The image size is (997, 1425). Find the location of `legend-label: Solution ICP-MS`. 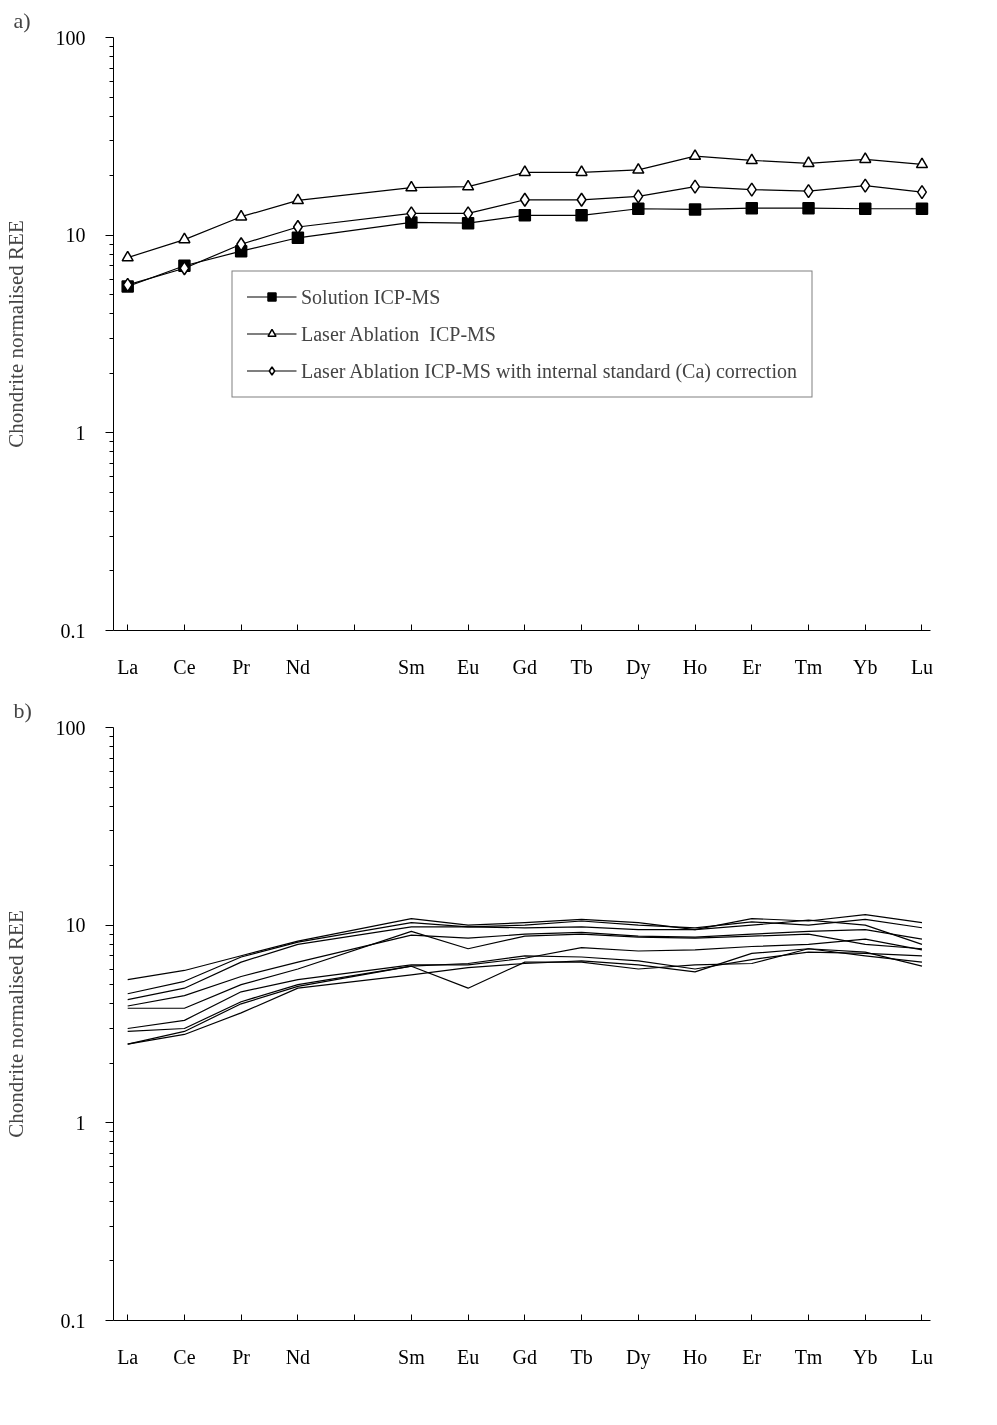

legend-label: Solution ICP-MS is located at coordinates (371, 296).